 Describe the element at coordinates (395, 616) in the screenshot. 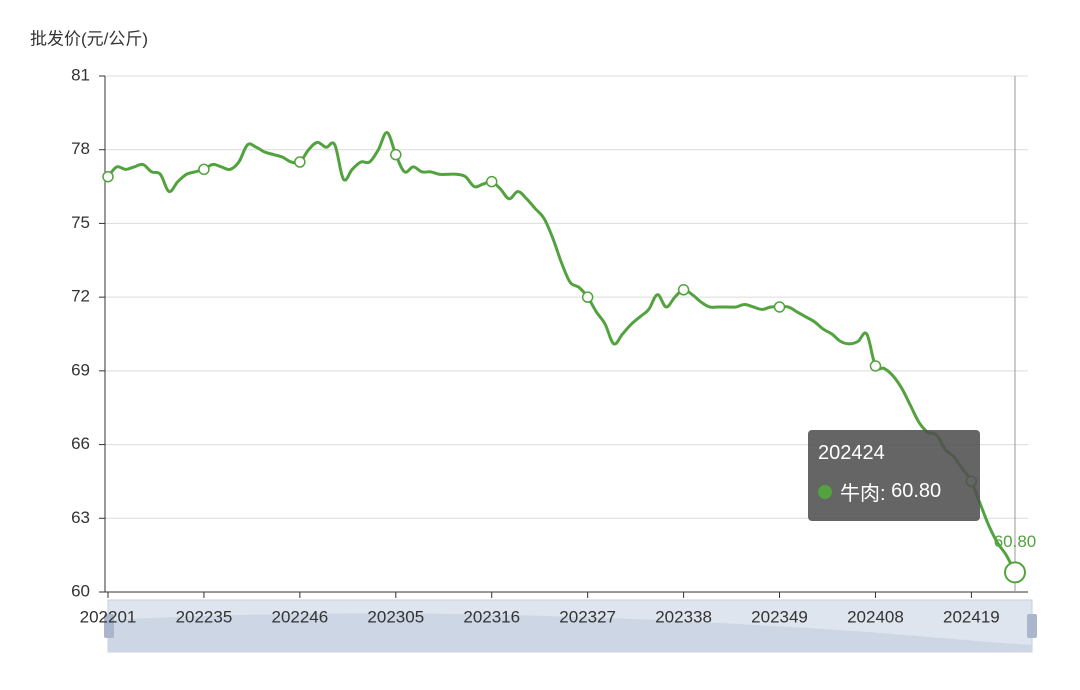

I see `x-tick-label: 202305` at that location.